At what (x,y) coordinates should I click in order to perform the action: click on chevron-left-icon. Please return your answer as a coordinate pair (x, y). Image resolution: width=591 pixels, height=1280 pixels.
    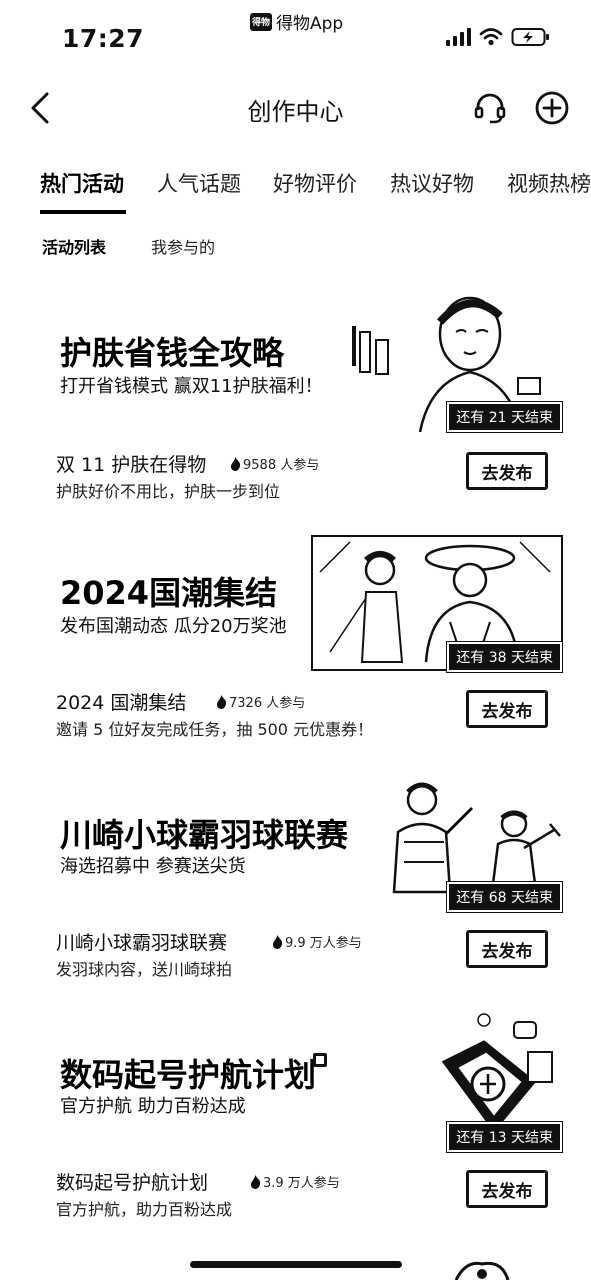
    Looking at the image, I should click on (40, 108).